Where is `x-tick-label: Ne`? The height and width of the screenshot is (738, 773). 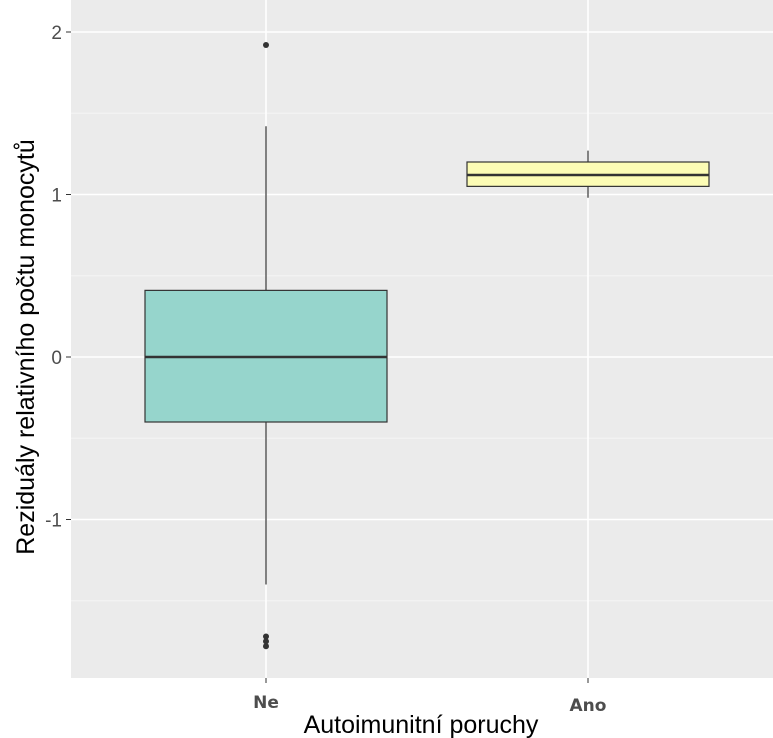 x-tick-label: Ne is located at coordinates (266, 703).